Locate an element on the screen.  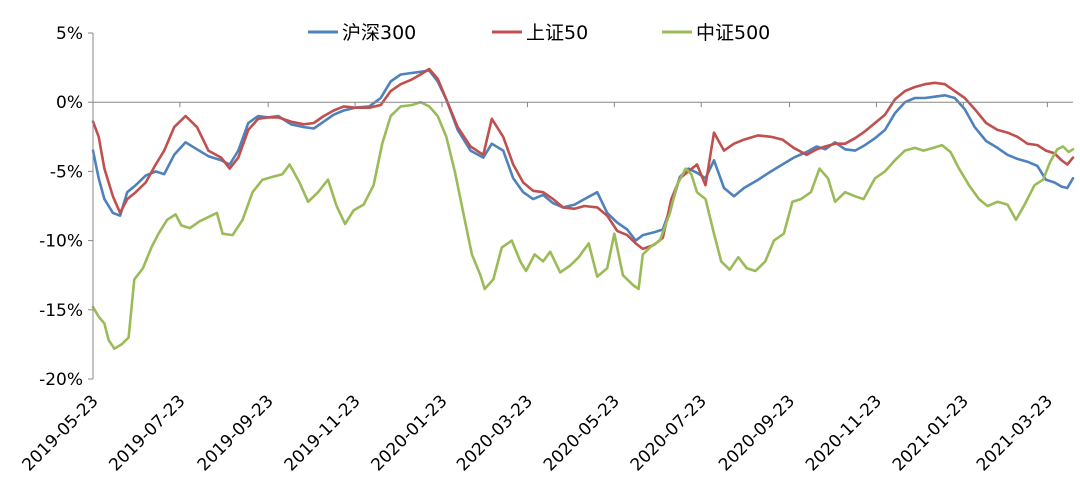
x-tick-label: 2020-05-23 is located at coordinates (582, 433).